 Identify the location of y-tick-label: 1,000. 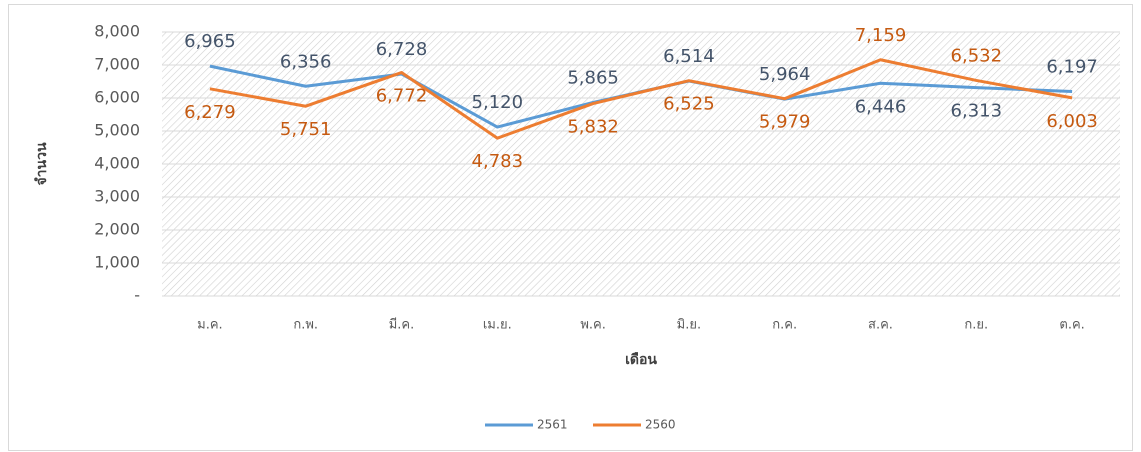
(117, 262).